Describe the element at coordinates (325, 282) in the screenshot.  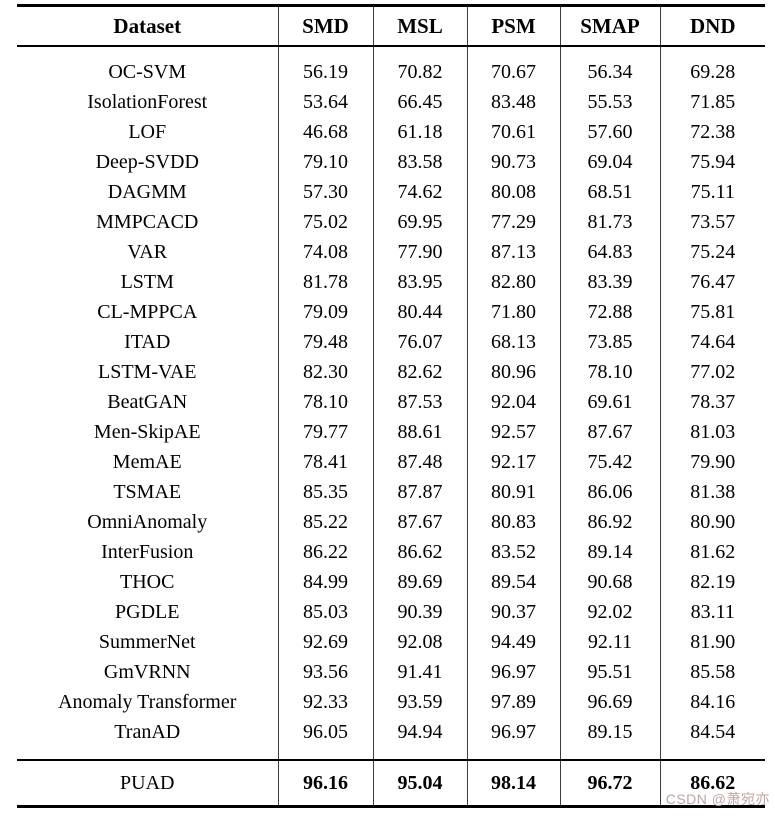
I see `value-cell: 81.78` at that location.